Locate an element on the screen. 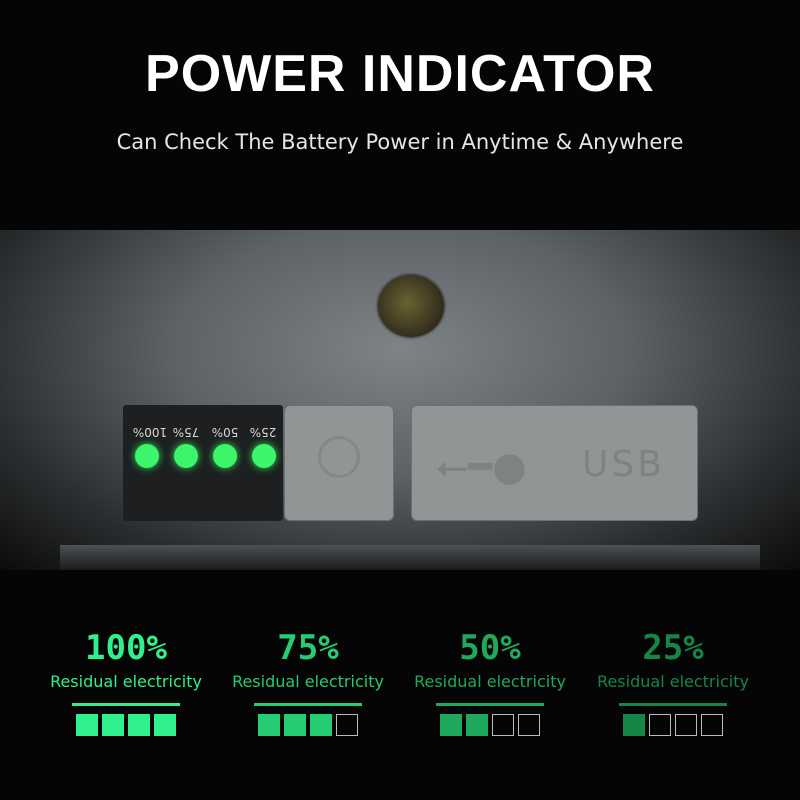  page-title: POWER INDICATOR is located at coordinates (400, 74).